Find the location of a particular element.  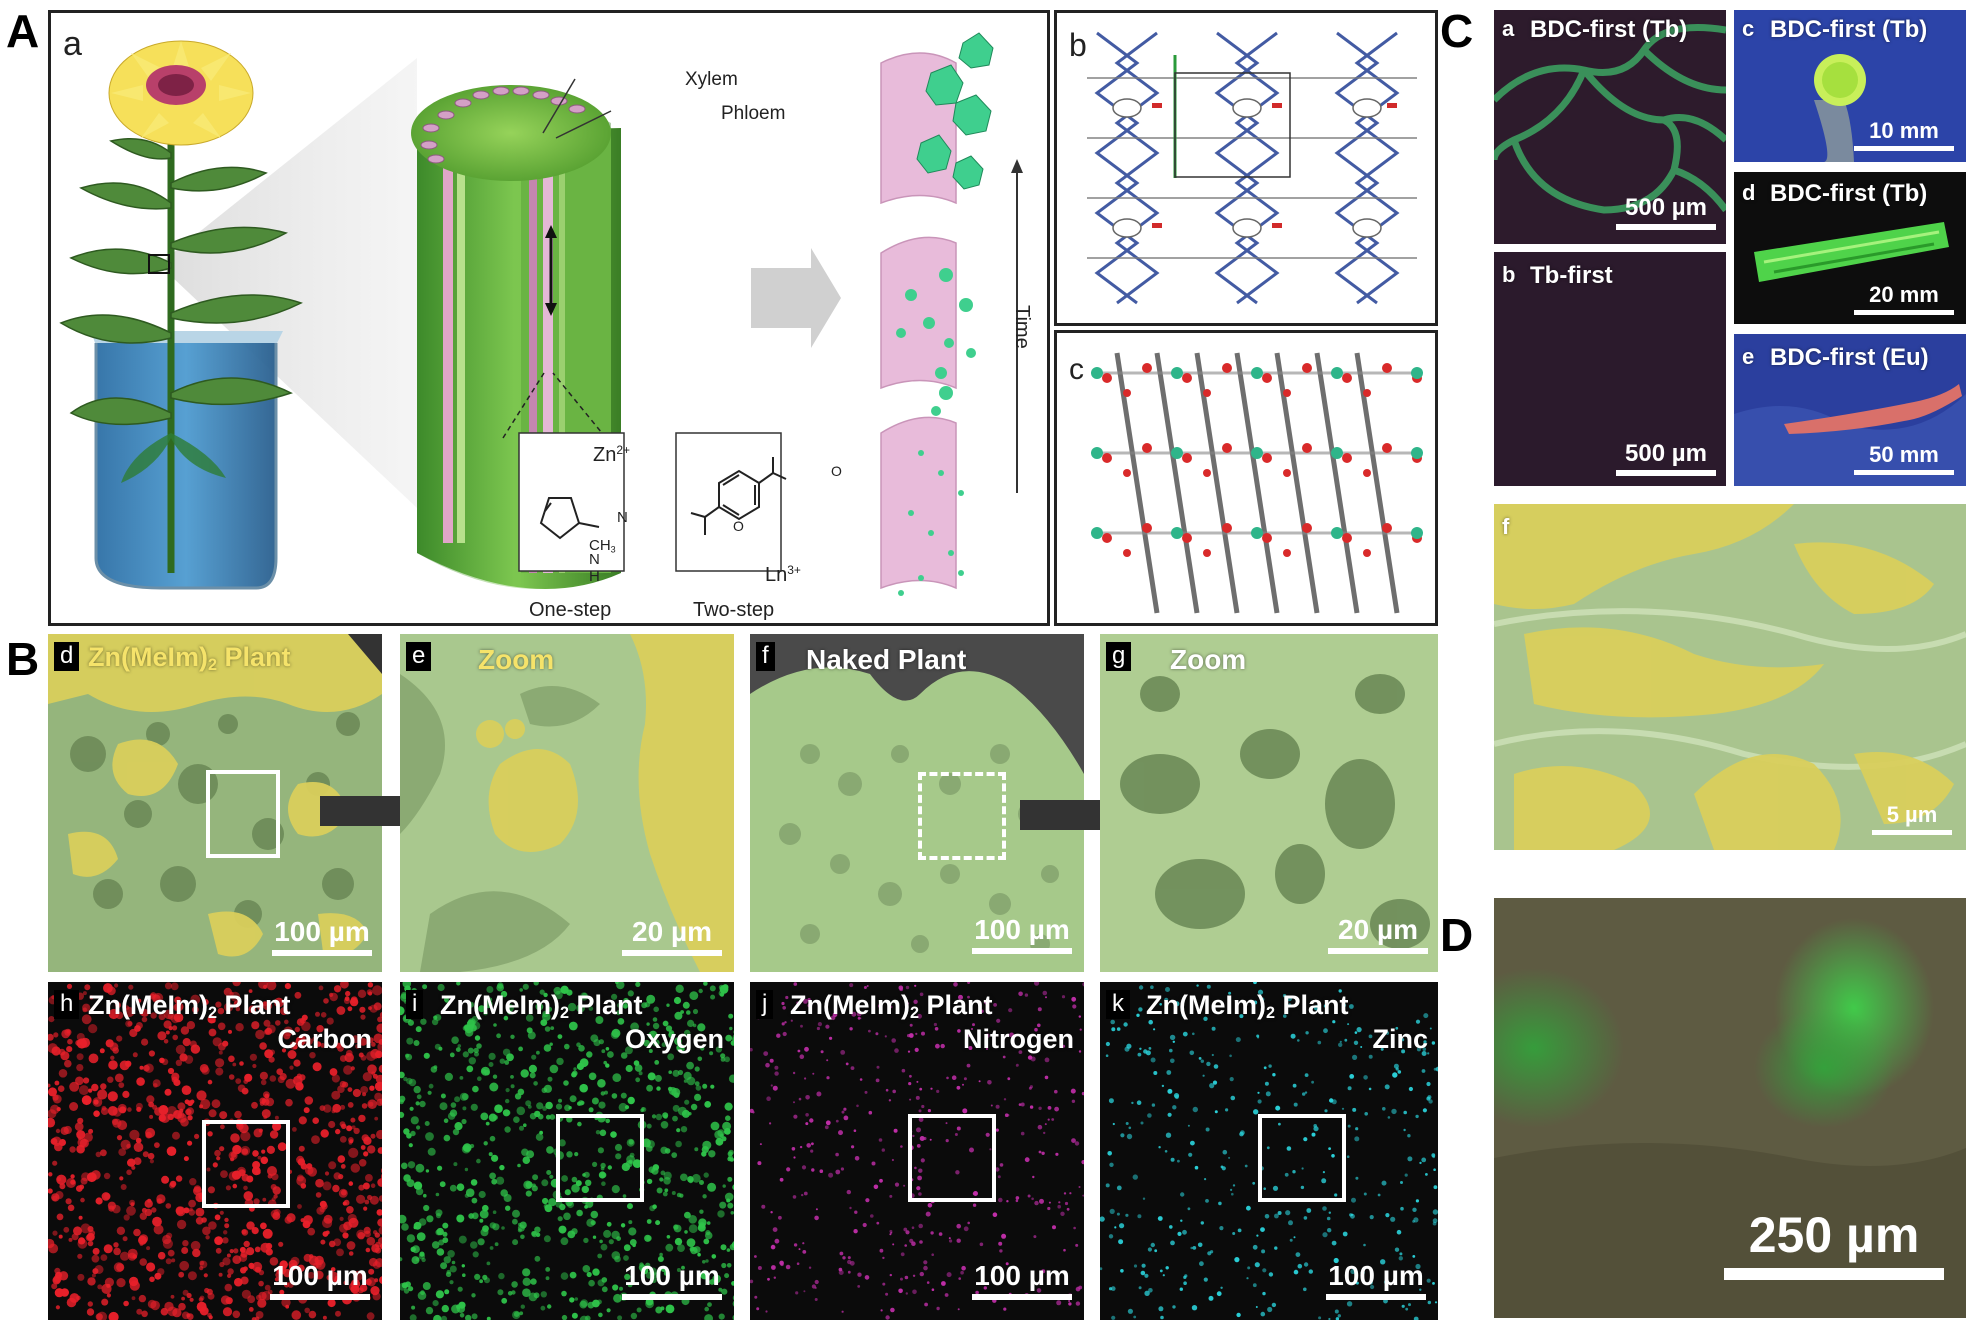

panel-B-d-zoom-box is located at coordinates (243, 814).